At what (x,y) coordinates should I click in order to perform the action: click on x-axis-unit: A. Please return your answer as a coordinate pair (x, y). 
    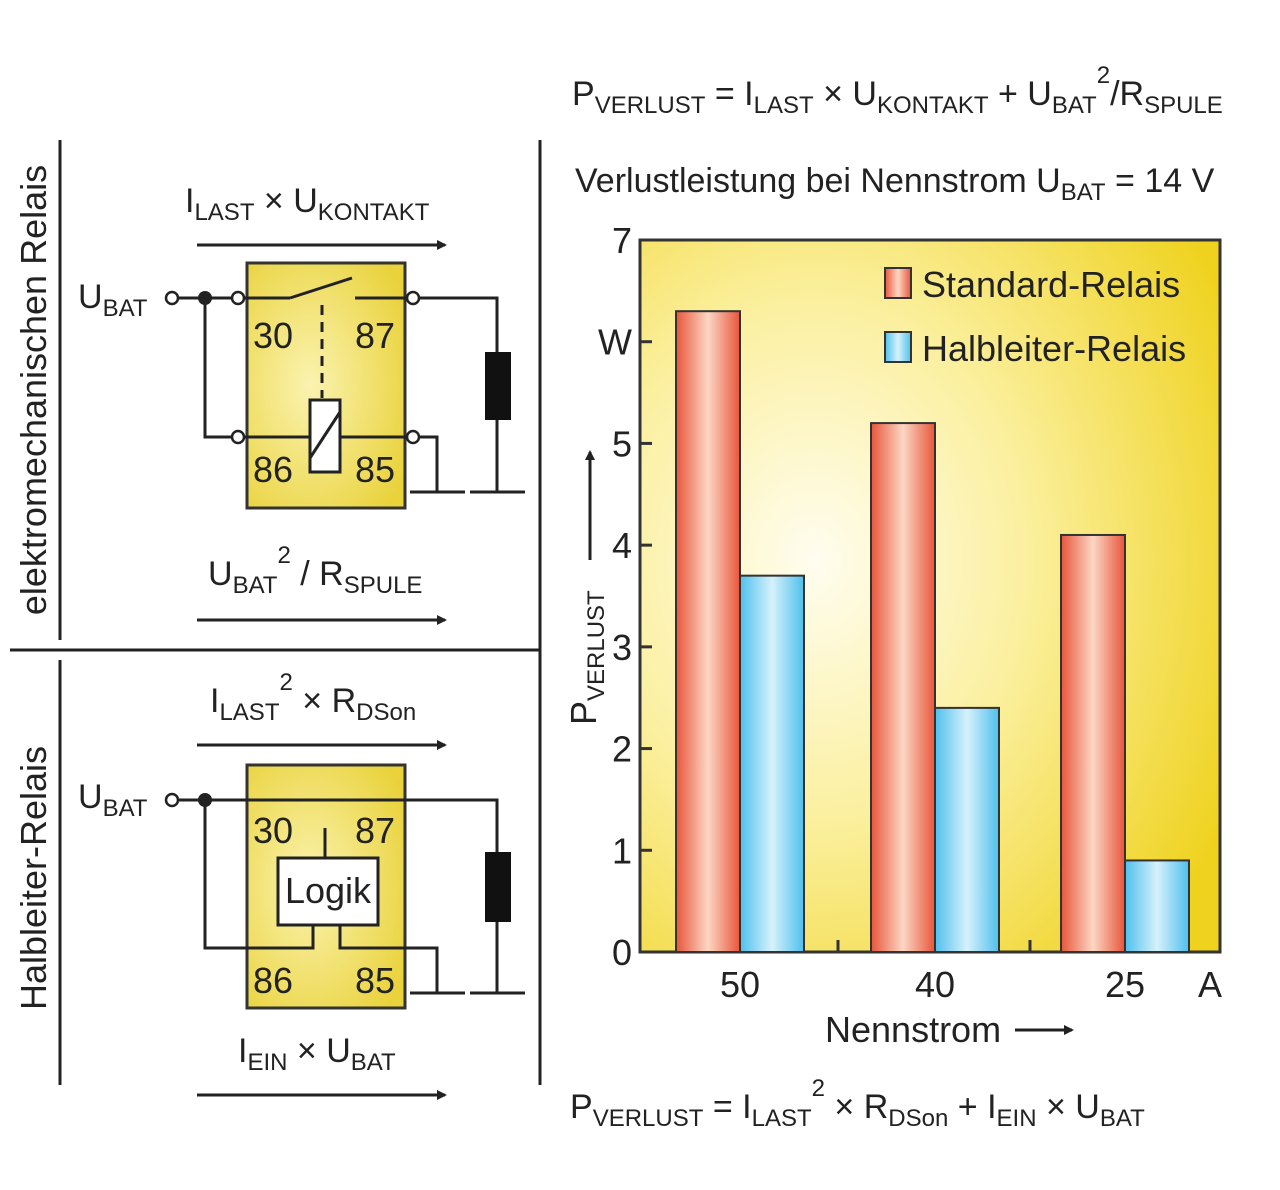
    Looking at the image, I should click on (1210, 984).